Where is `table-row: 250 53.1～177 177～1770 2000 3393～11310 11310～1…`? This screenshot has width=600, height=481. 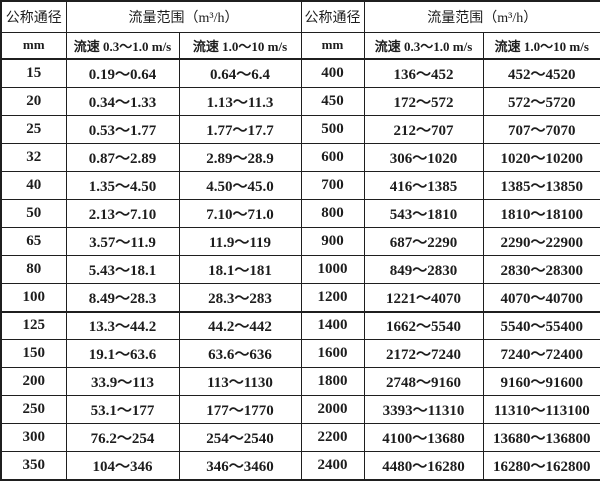 table-row: 250 53.1～177 177～1770 2000 3393～11310 11310～1… is located at coordinates (300, 410).